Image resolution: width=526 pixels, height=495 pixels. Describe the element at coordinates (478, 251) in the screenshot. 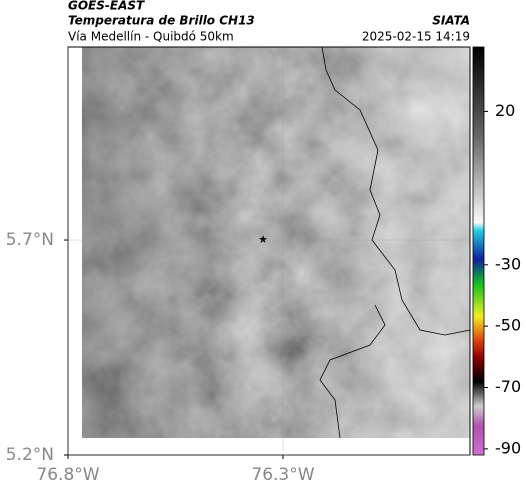

I see `colorbar` at that location.